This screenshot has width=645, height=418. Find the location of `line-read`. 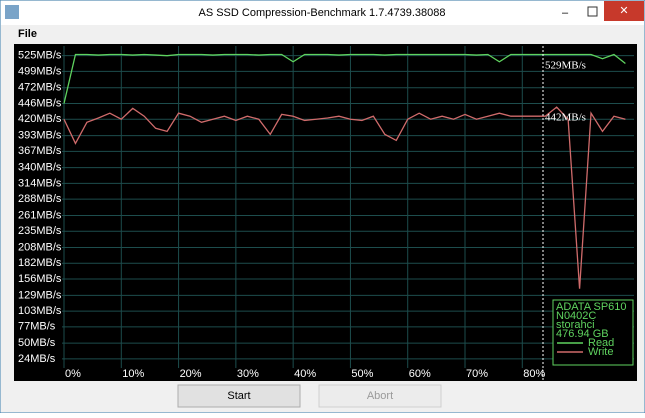

line-read is located at coordinates (344, 78).